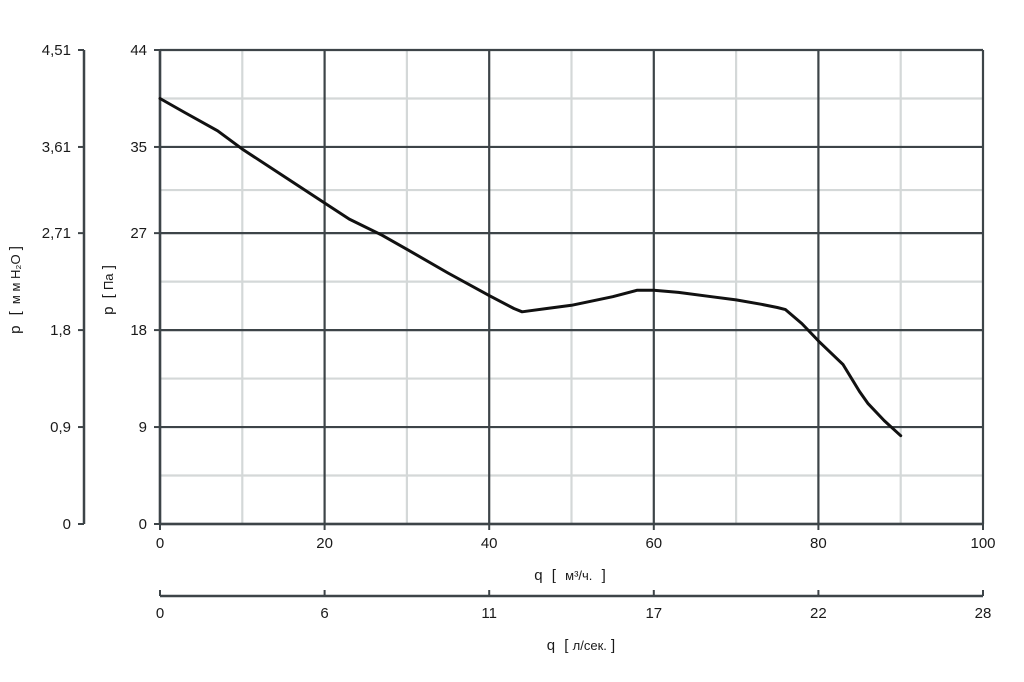 The width and height of the screenshot is (1024, 682). I want to click on x-axis-title-m3h: q [ м³/ч. ], so click(569, 575).